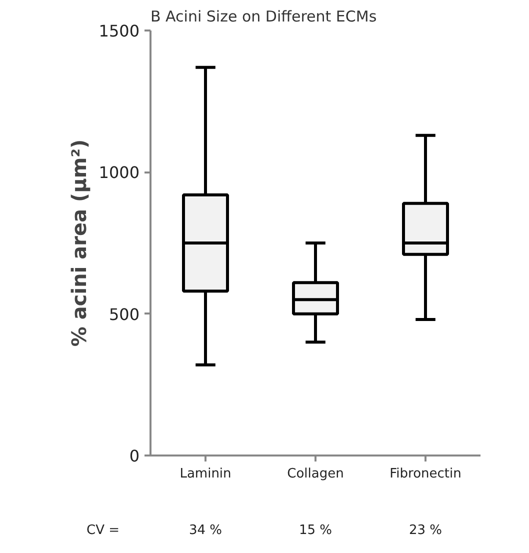 The height and width of the screenshot is (553, 529). Describe the element at coordinates (315, 474) in the screenshot. I see `x-tick-label: Collagen` at that location.